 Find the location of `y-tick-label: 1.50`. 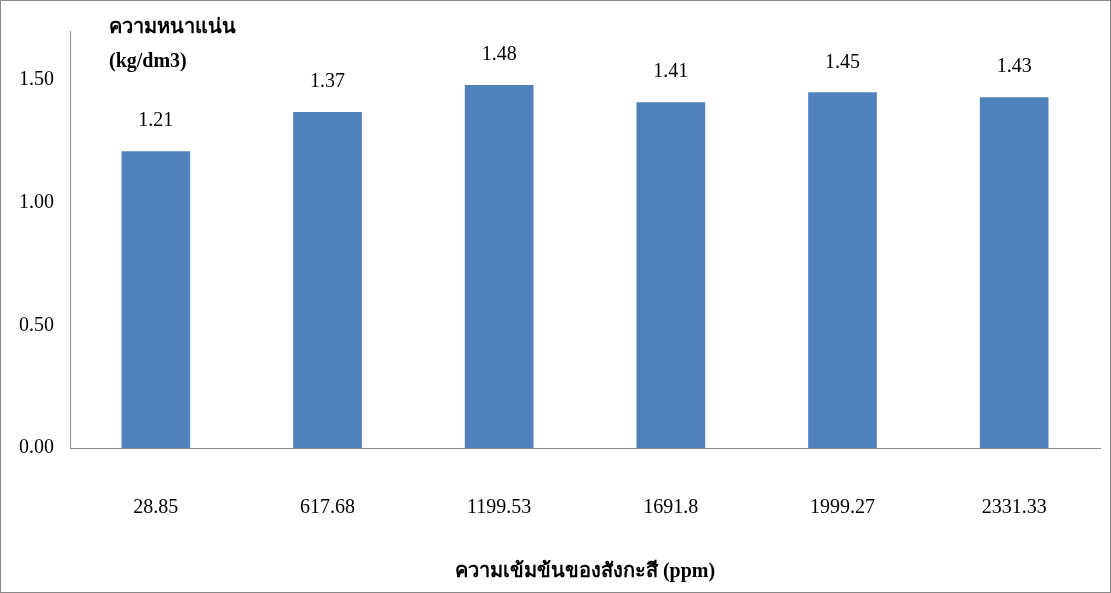

y-tick-label: 1.50 is located at coordinates (36, 78).